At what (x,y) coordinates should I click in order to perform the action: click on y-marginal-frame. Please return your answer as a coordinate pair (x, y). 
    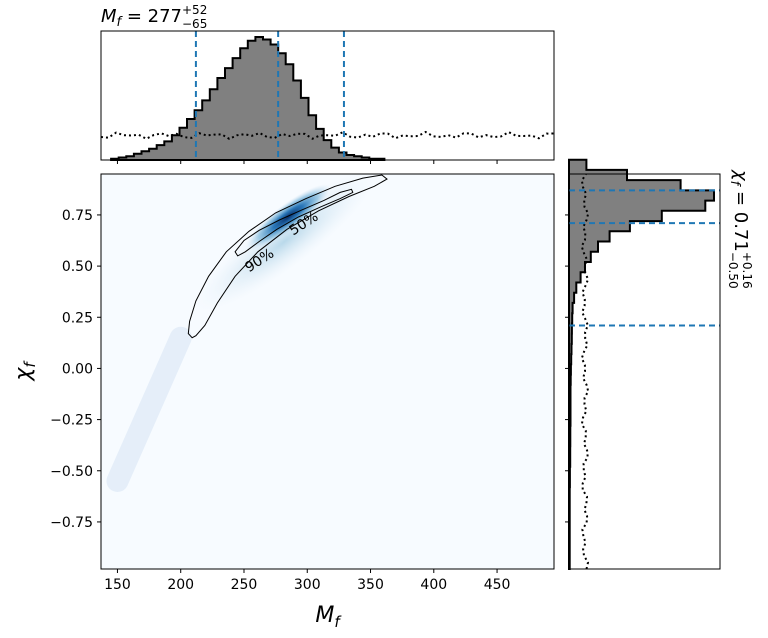
    Looking at the image, I should click on (644, 371).